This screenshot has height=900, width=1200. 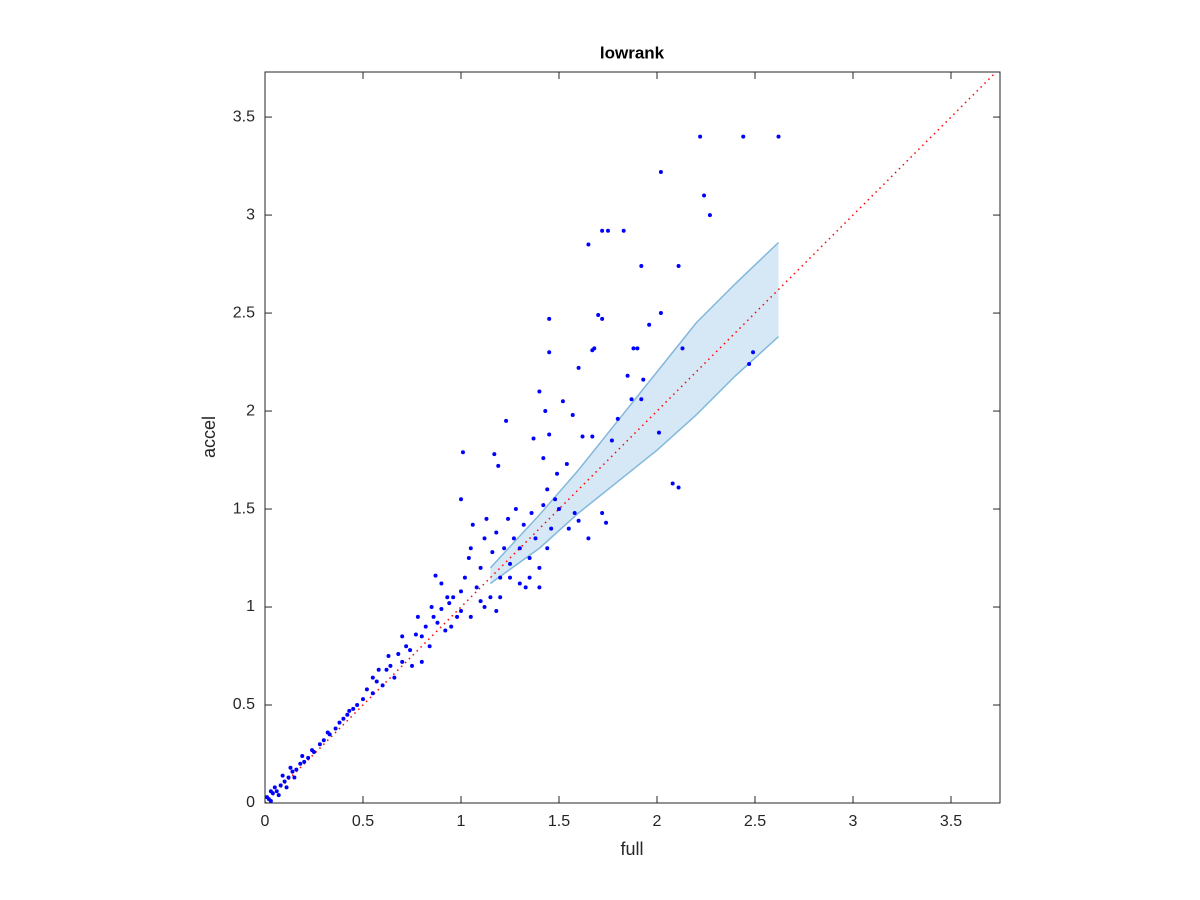 I want to click on y-axis-label: accel, so click(x=209, y=437).